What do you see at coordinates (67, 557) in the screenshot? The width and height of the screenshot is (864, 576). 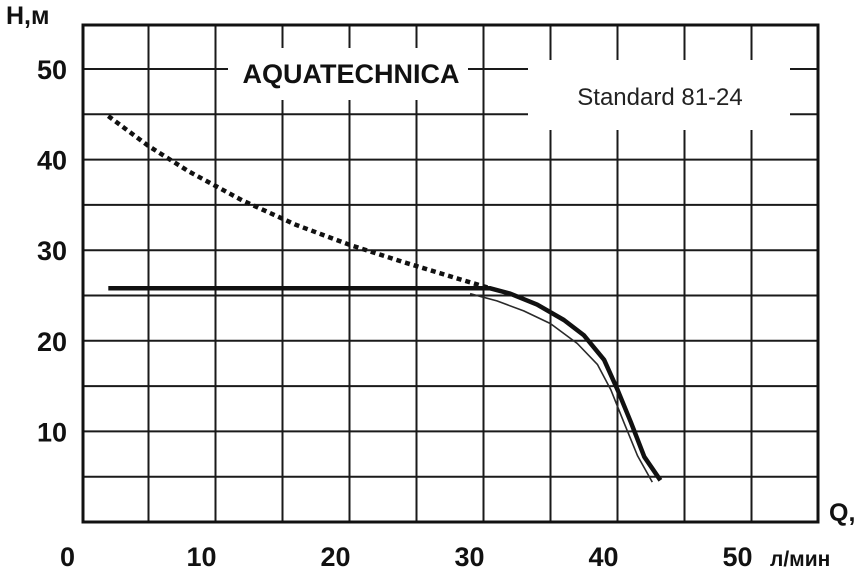 I see `x-tick-label-0: 0` at bounding box center [67, 557].